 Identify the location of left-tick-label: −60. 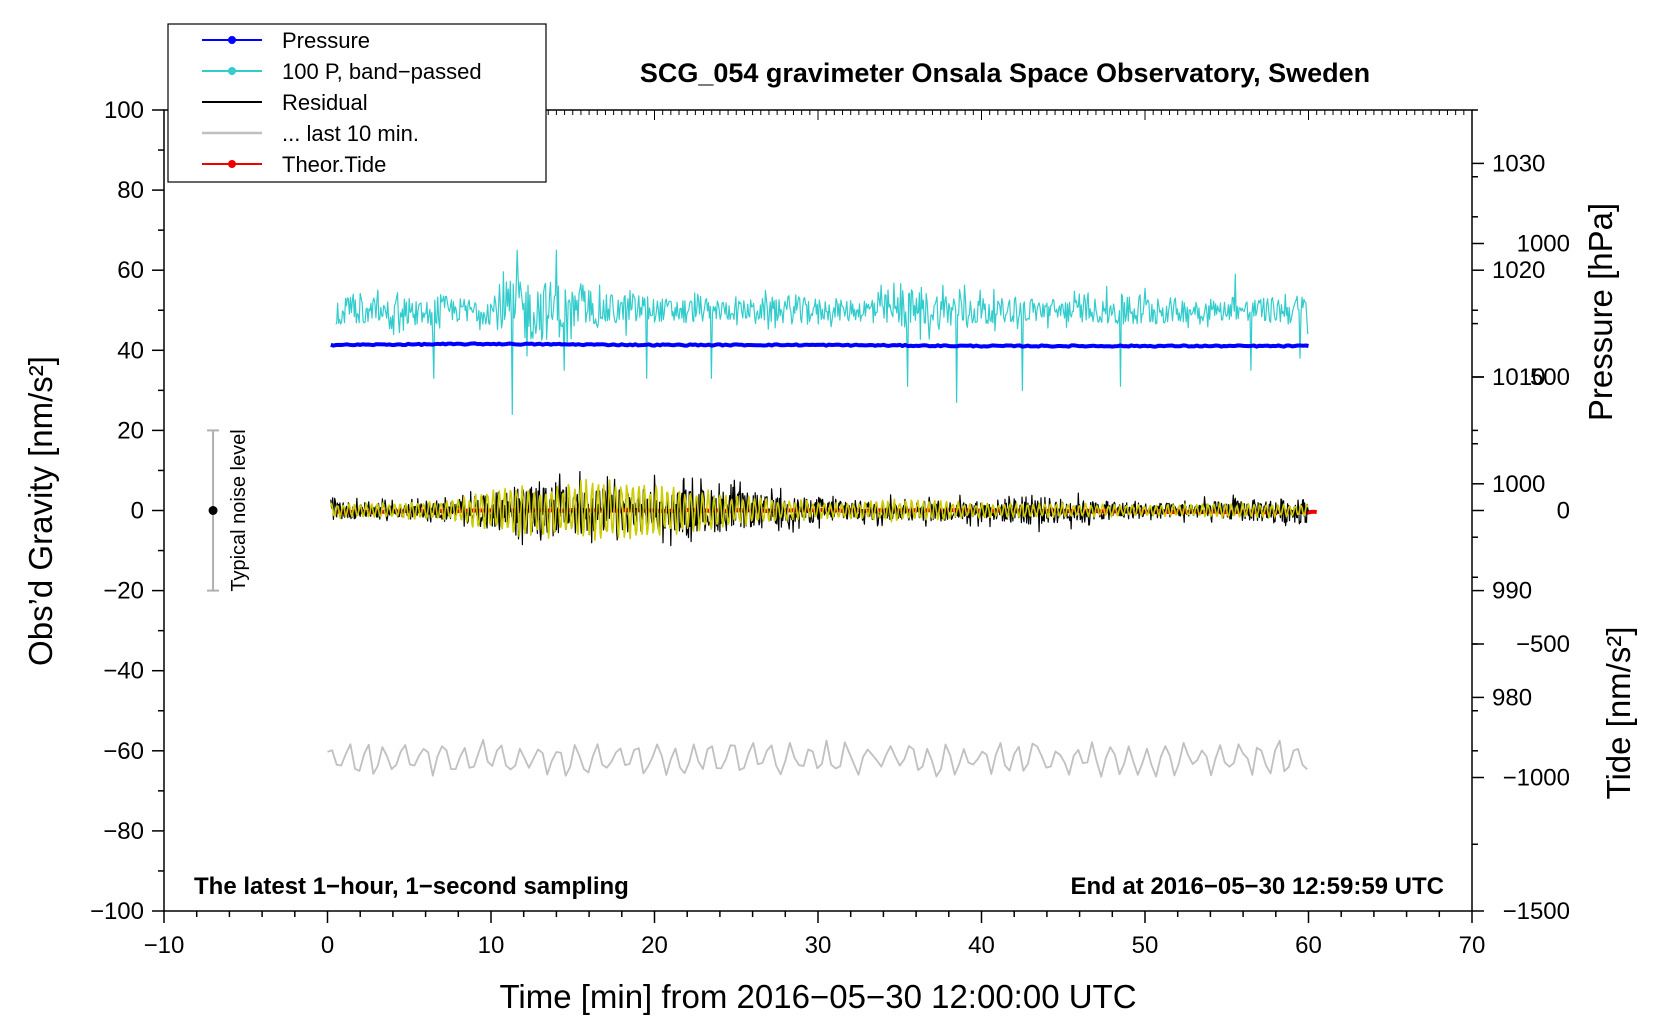
(123, 751).